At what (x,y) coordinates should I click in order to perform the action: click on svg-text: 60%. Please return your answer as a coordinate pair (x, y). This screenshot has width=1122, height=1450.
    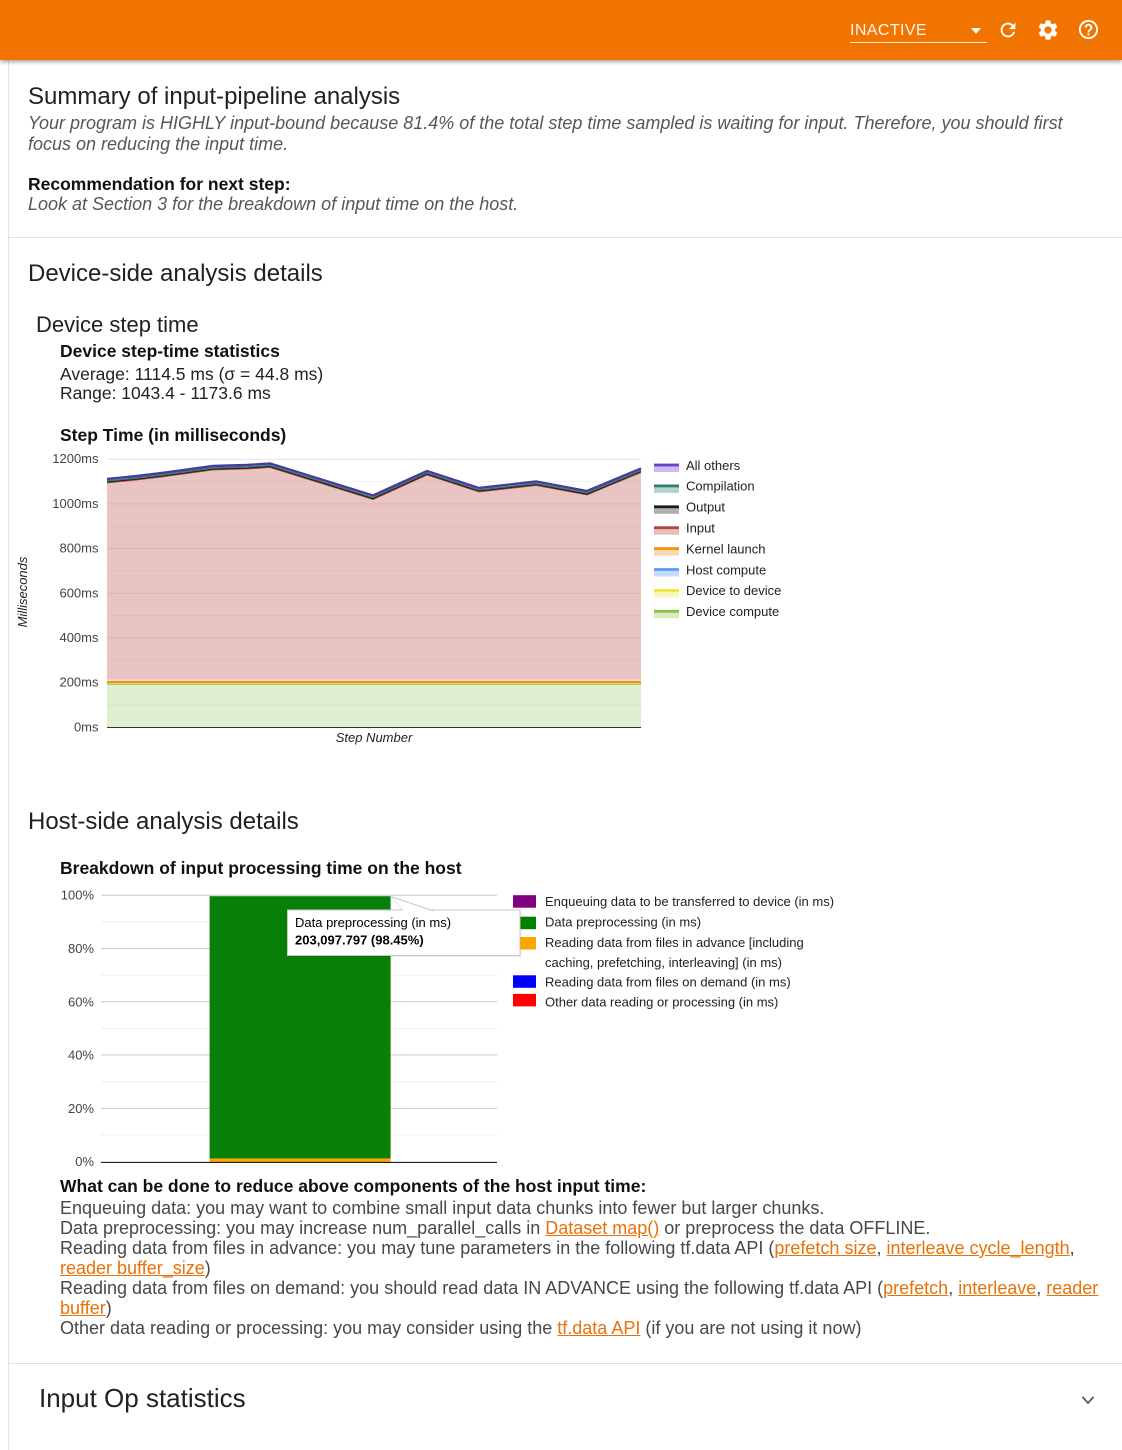
    Looking at the image, I should click on (81, 1001).